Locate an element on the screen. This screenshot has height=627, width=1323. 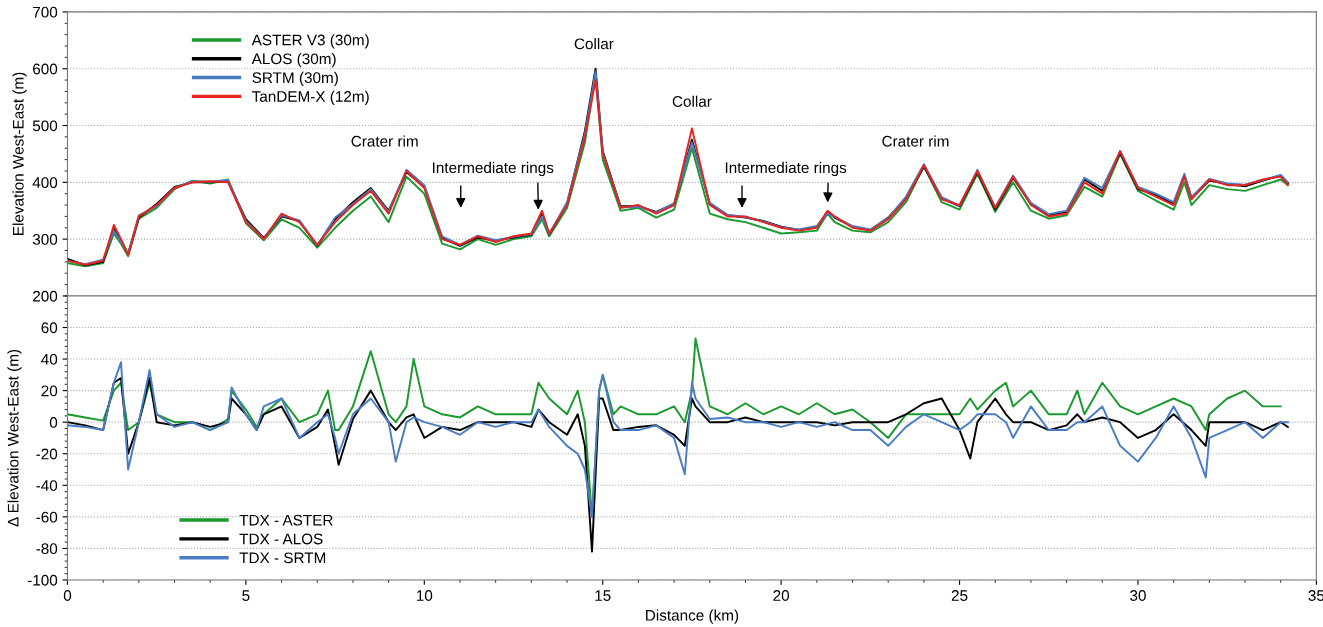
y-tick-label: 600 is located at coordinates (45, 69).